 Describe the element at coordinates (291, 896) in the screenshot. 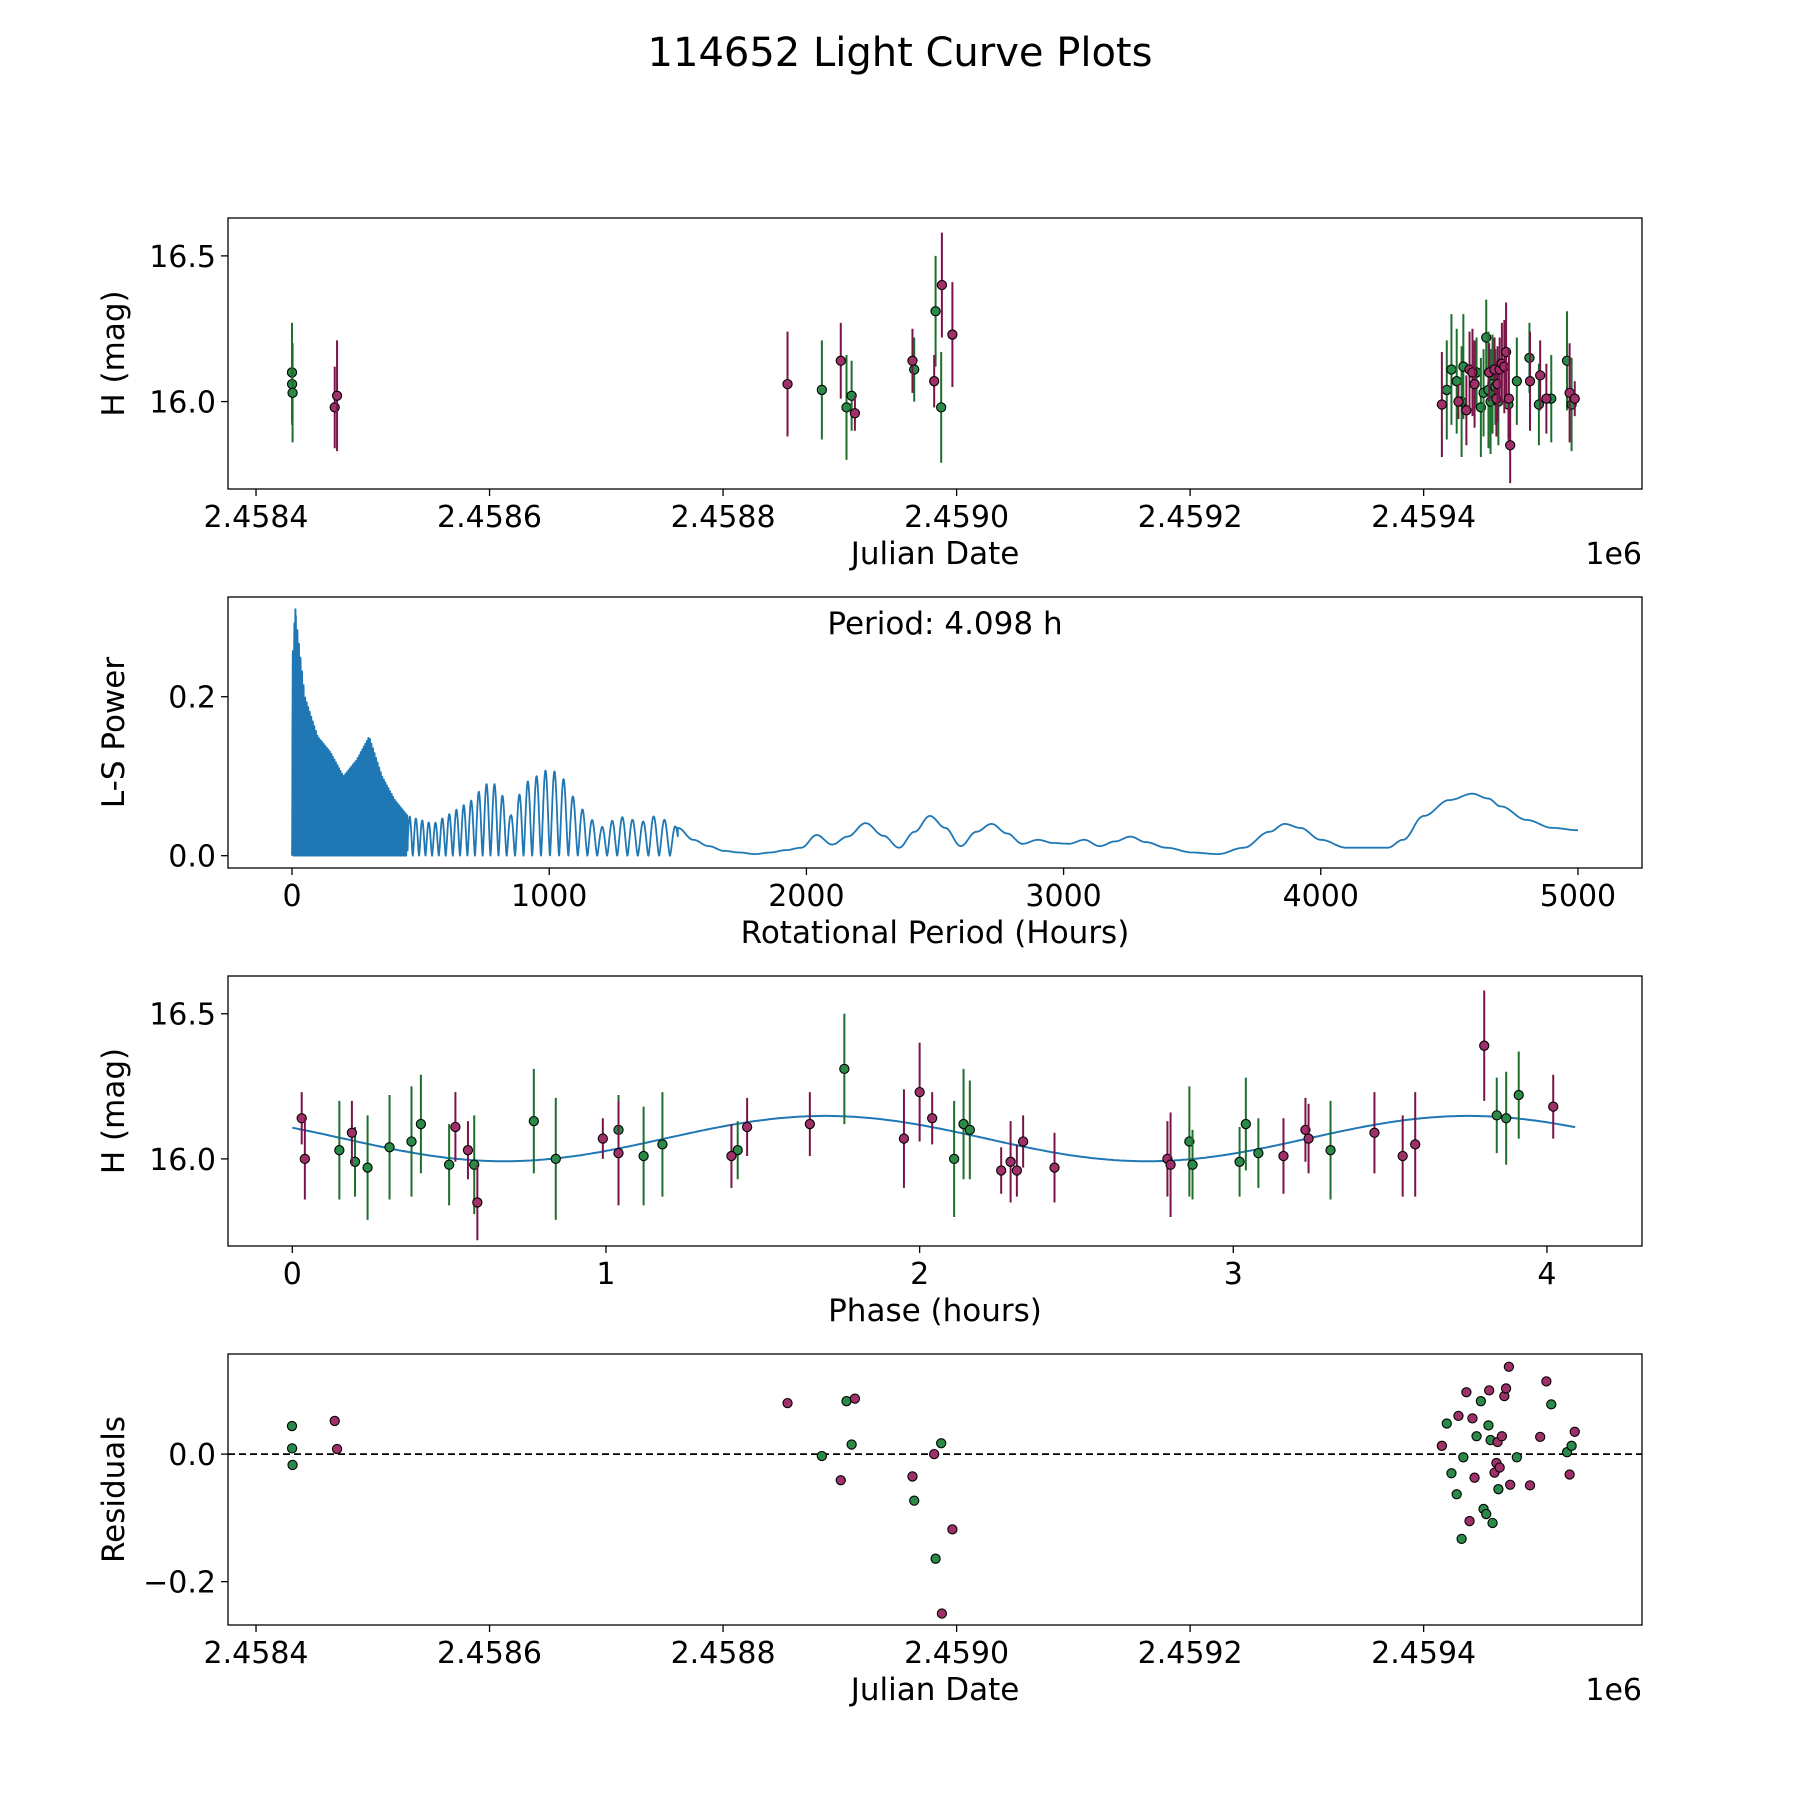

I see `periodogram-x-tick-label: 0` at that location.